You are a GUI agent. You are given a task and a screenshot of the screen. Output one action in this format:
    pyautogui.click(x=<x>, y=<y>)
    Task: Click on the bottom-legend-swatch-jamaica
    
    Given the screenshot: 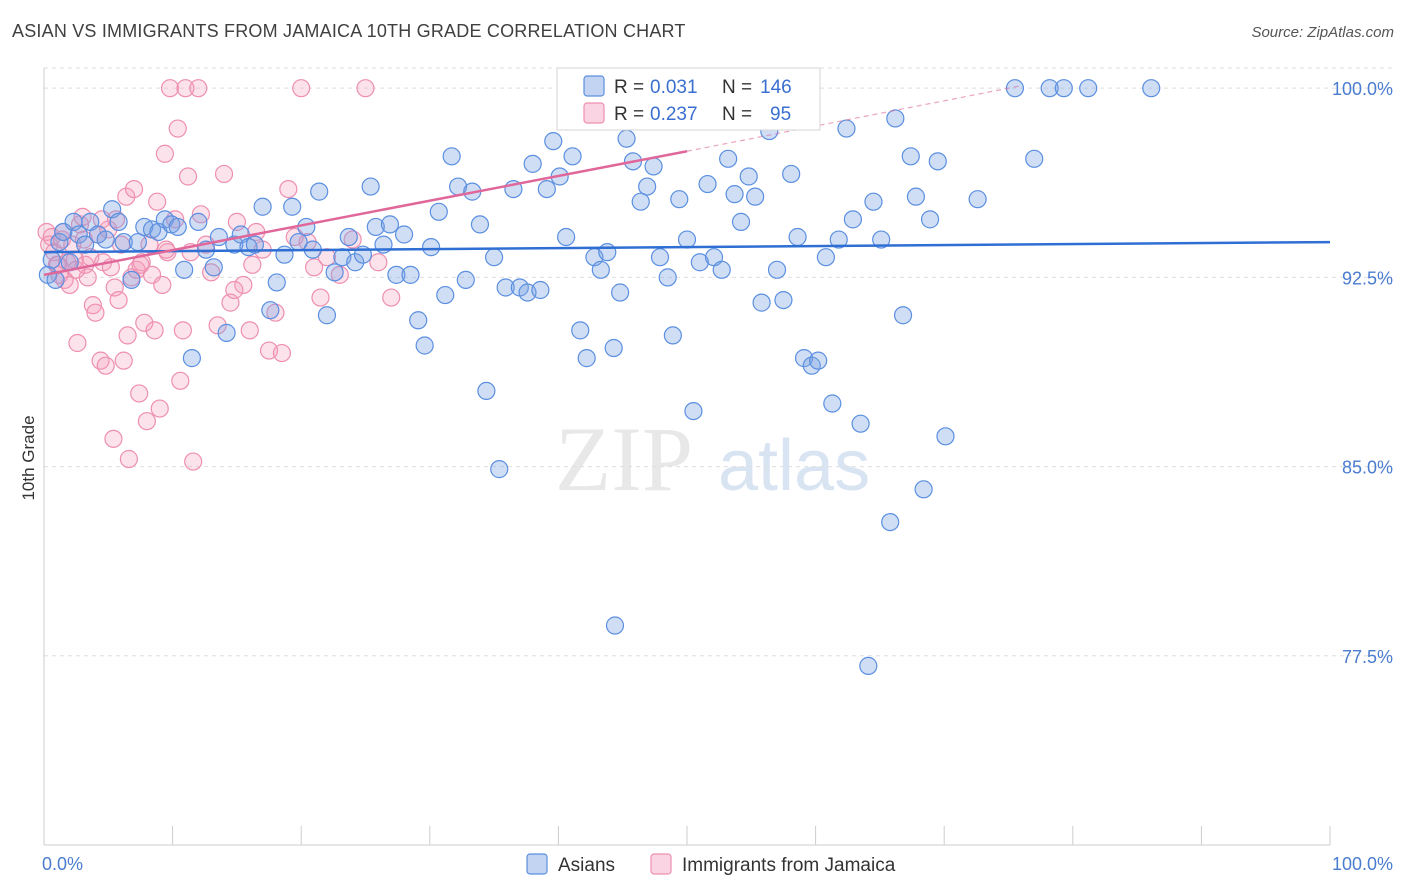 What is the action you would take?
    pyautogui.click(x=661, y=864)
    